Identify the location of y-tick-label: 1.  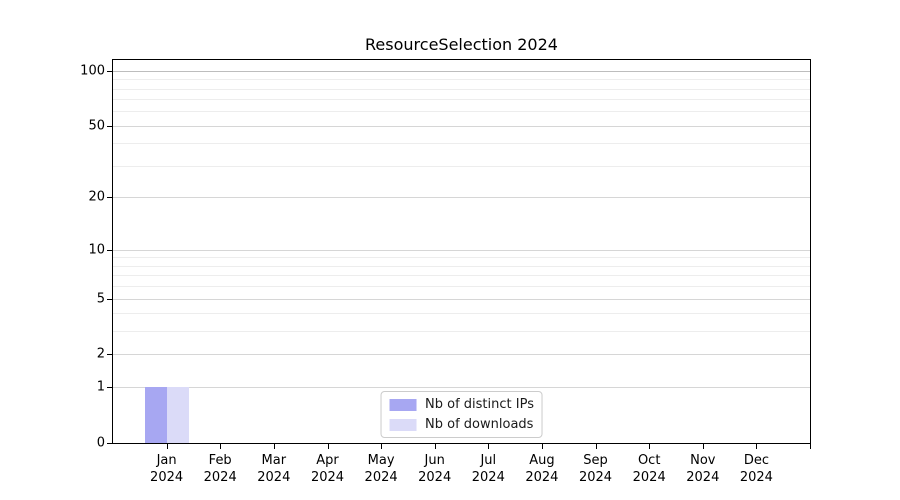
(100, 387).